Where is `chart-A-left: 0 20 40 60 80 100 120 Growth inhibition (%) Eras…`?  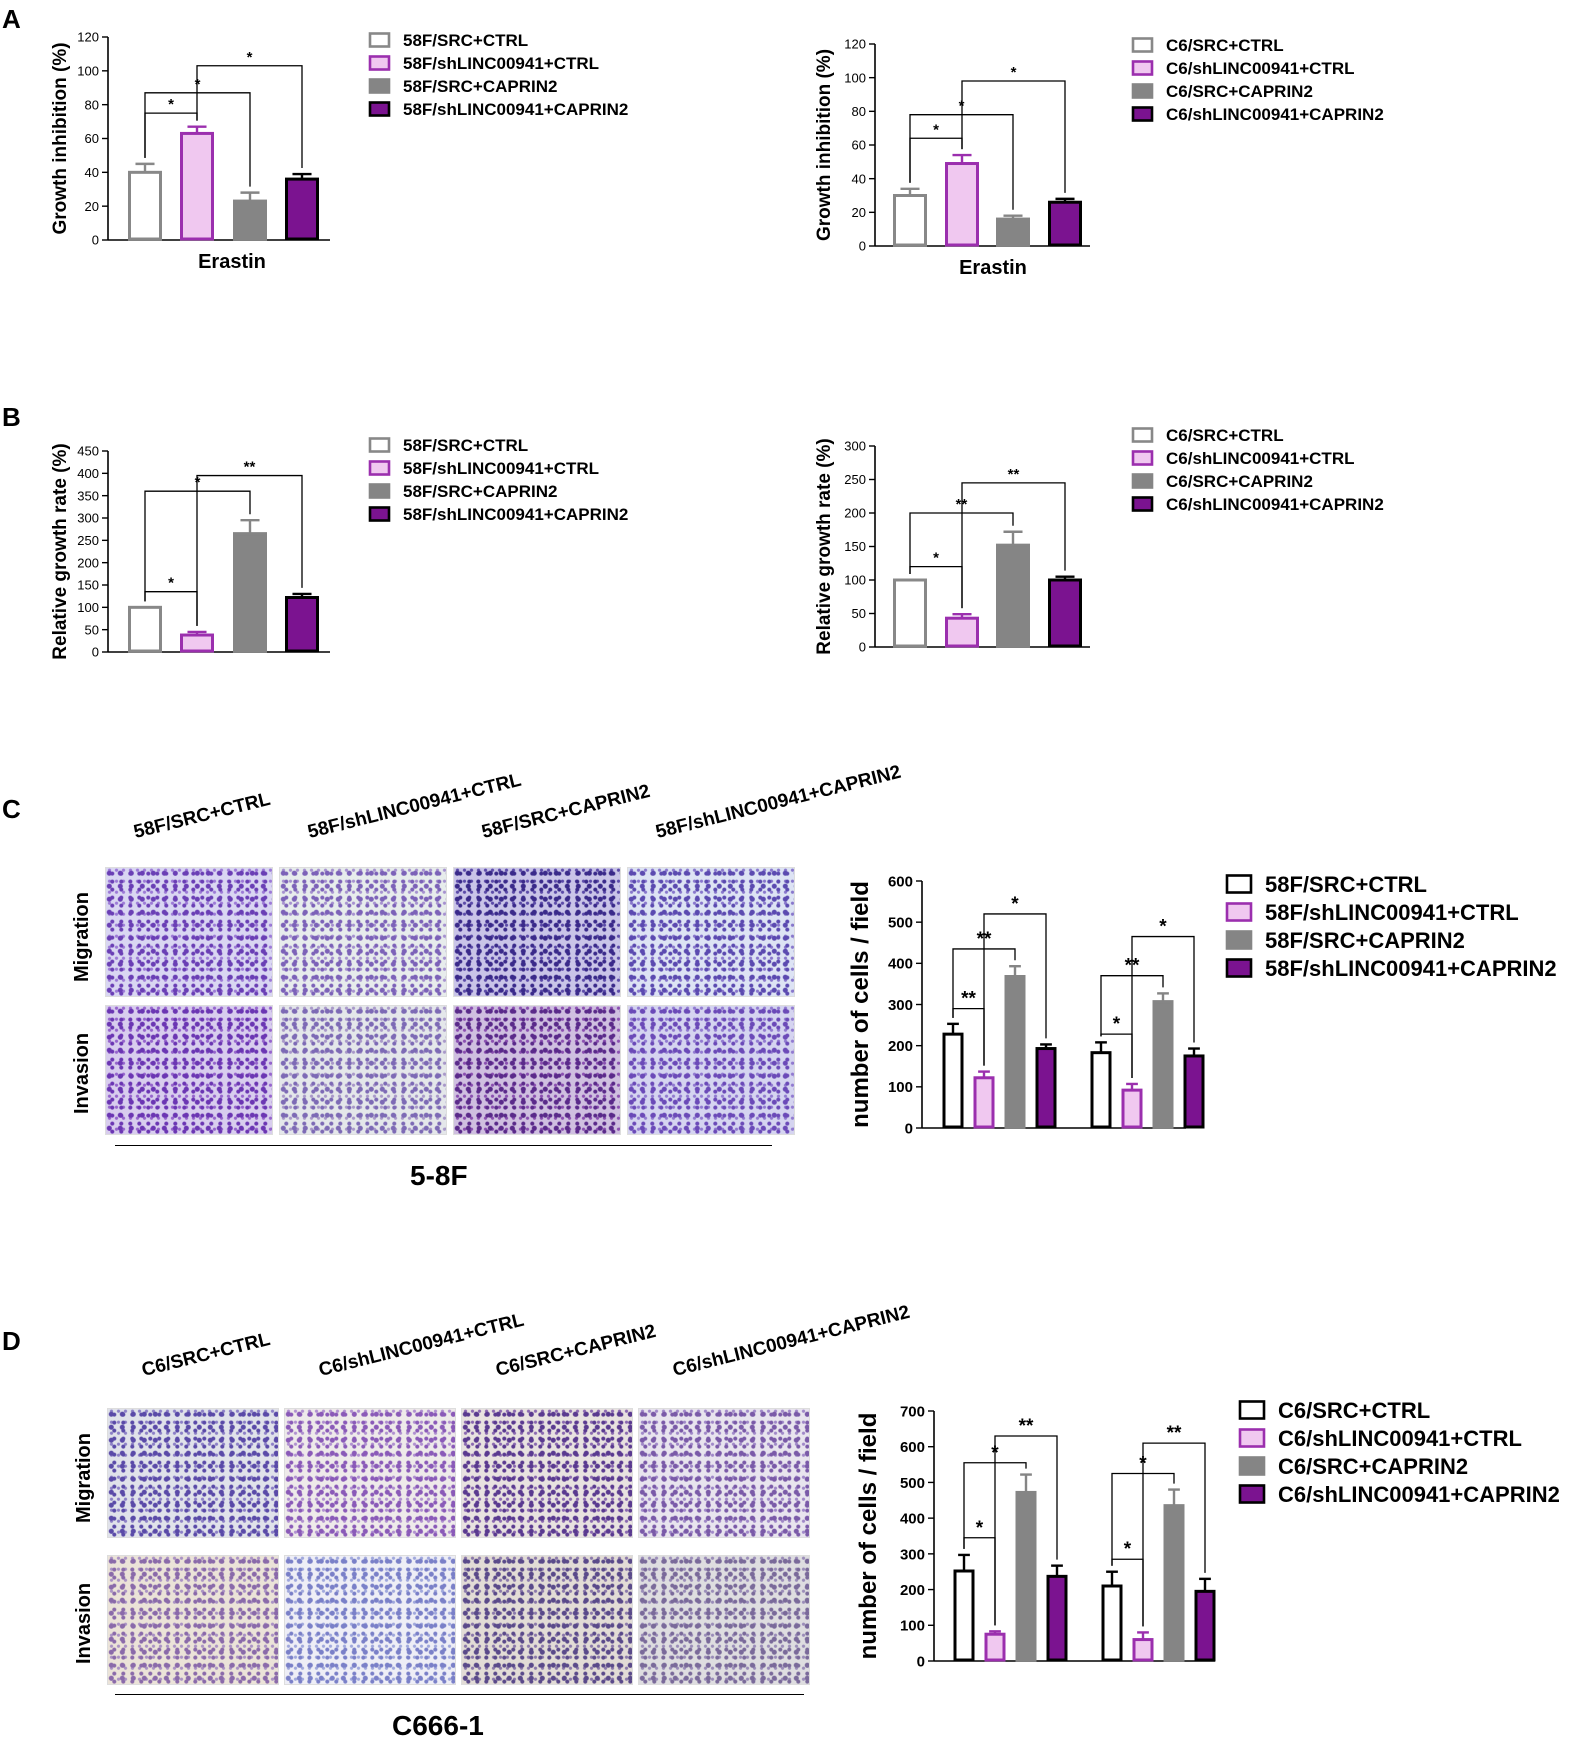
chart-A-left: 0 20 40 60 80 100 120 Growth inhibition (%) Eras… is located at coordinates (190, 151).